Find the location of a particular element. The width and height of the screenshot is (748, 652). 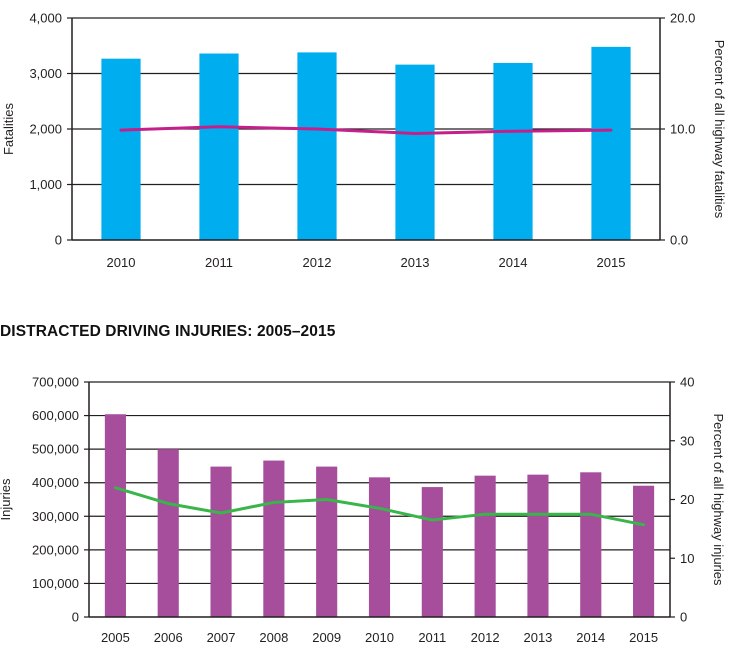

right-tick-label: 40 is located at coordinates (687, 382).